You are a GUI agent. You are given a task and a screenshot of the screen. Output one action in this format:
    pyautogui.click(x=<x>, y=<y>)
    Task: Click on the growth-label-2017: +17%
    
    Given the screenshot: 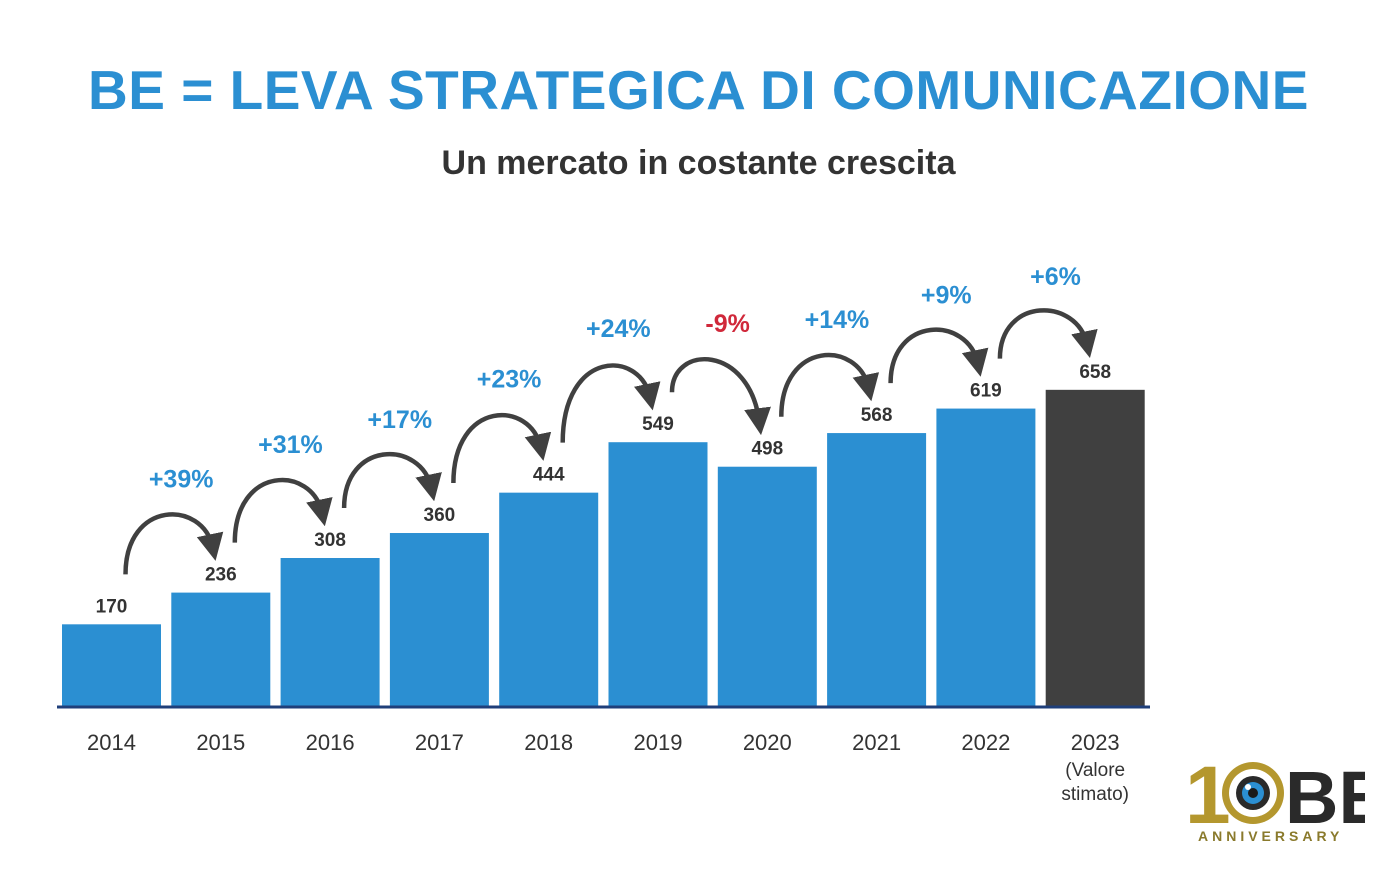 What is the action you would take?
    pyautogui.click(x=399, y=420)
    